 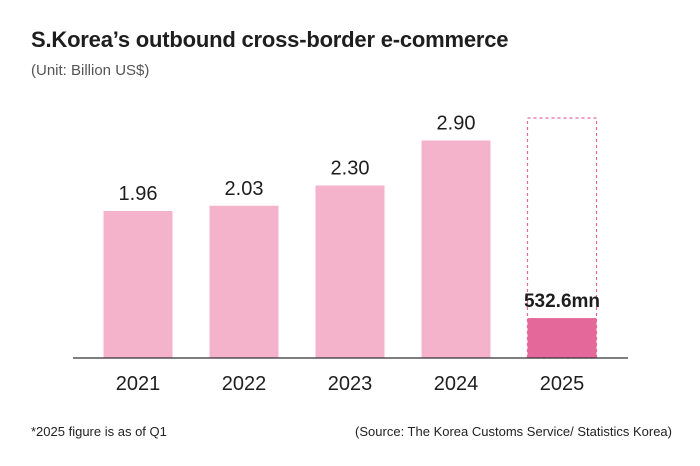 What do you see at coordinates (138, 194) in the screenshot?
I see `data-label-2021: 1.96` at bounding box center [138, 194].